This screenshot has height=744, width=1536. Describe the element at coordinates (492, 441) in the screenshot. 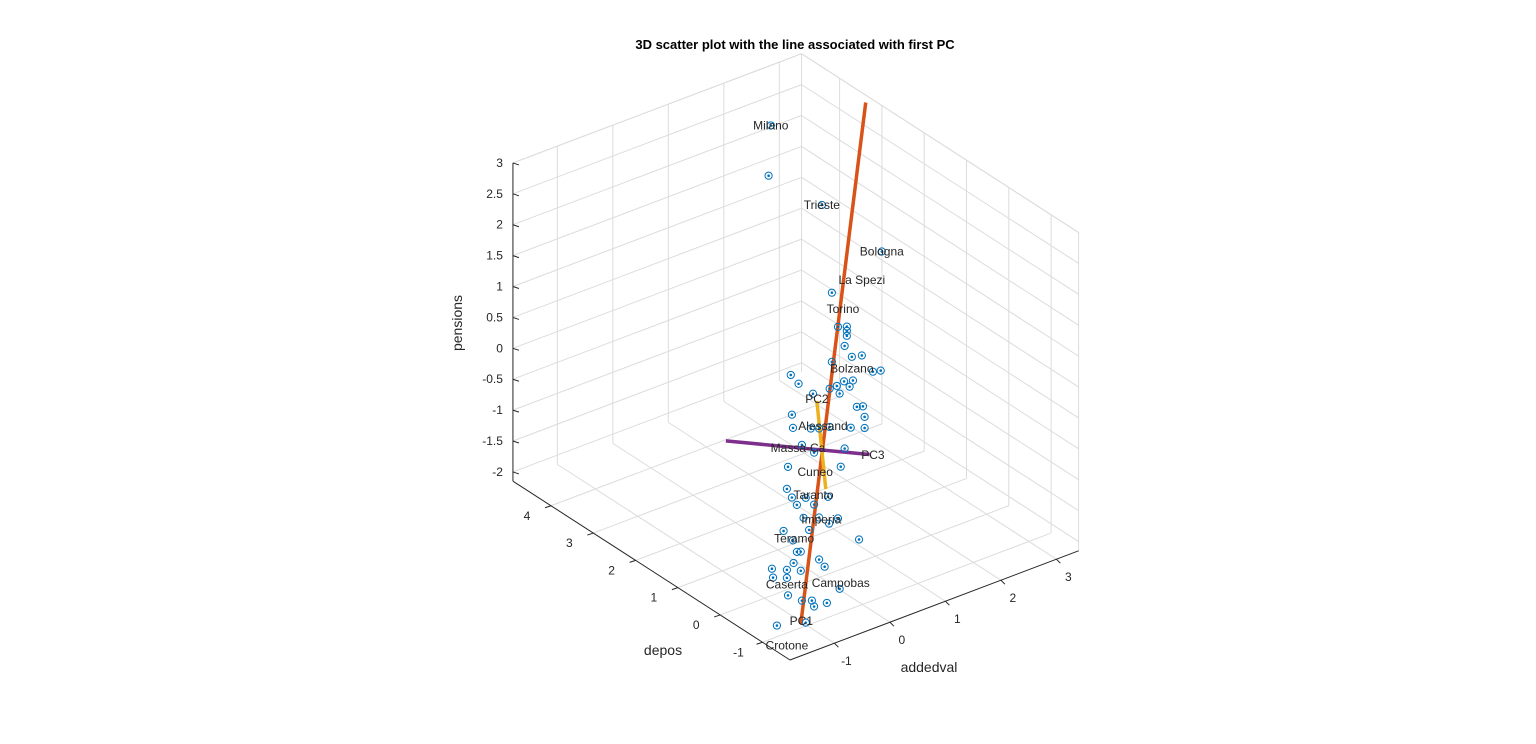

I see `z-tick-label: -1.5` at that location.